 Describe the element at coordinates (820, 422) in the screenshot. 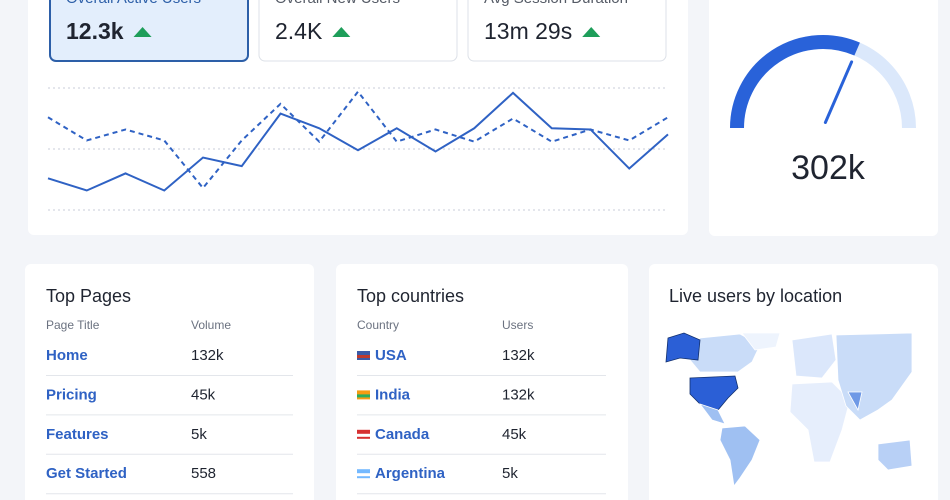

I see `africa` at that location.